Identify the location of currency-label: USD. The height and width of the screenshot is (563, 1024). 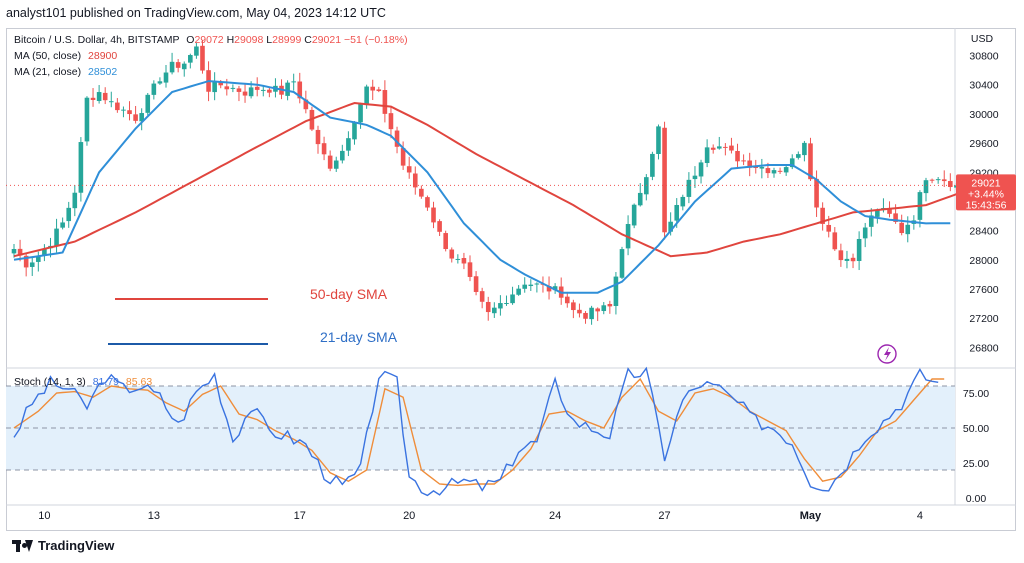
(982, 39).